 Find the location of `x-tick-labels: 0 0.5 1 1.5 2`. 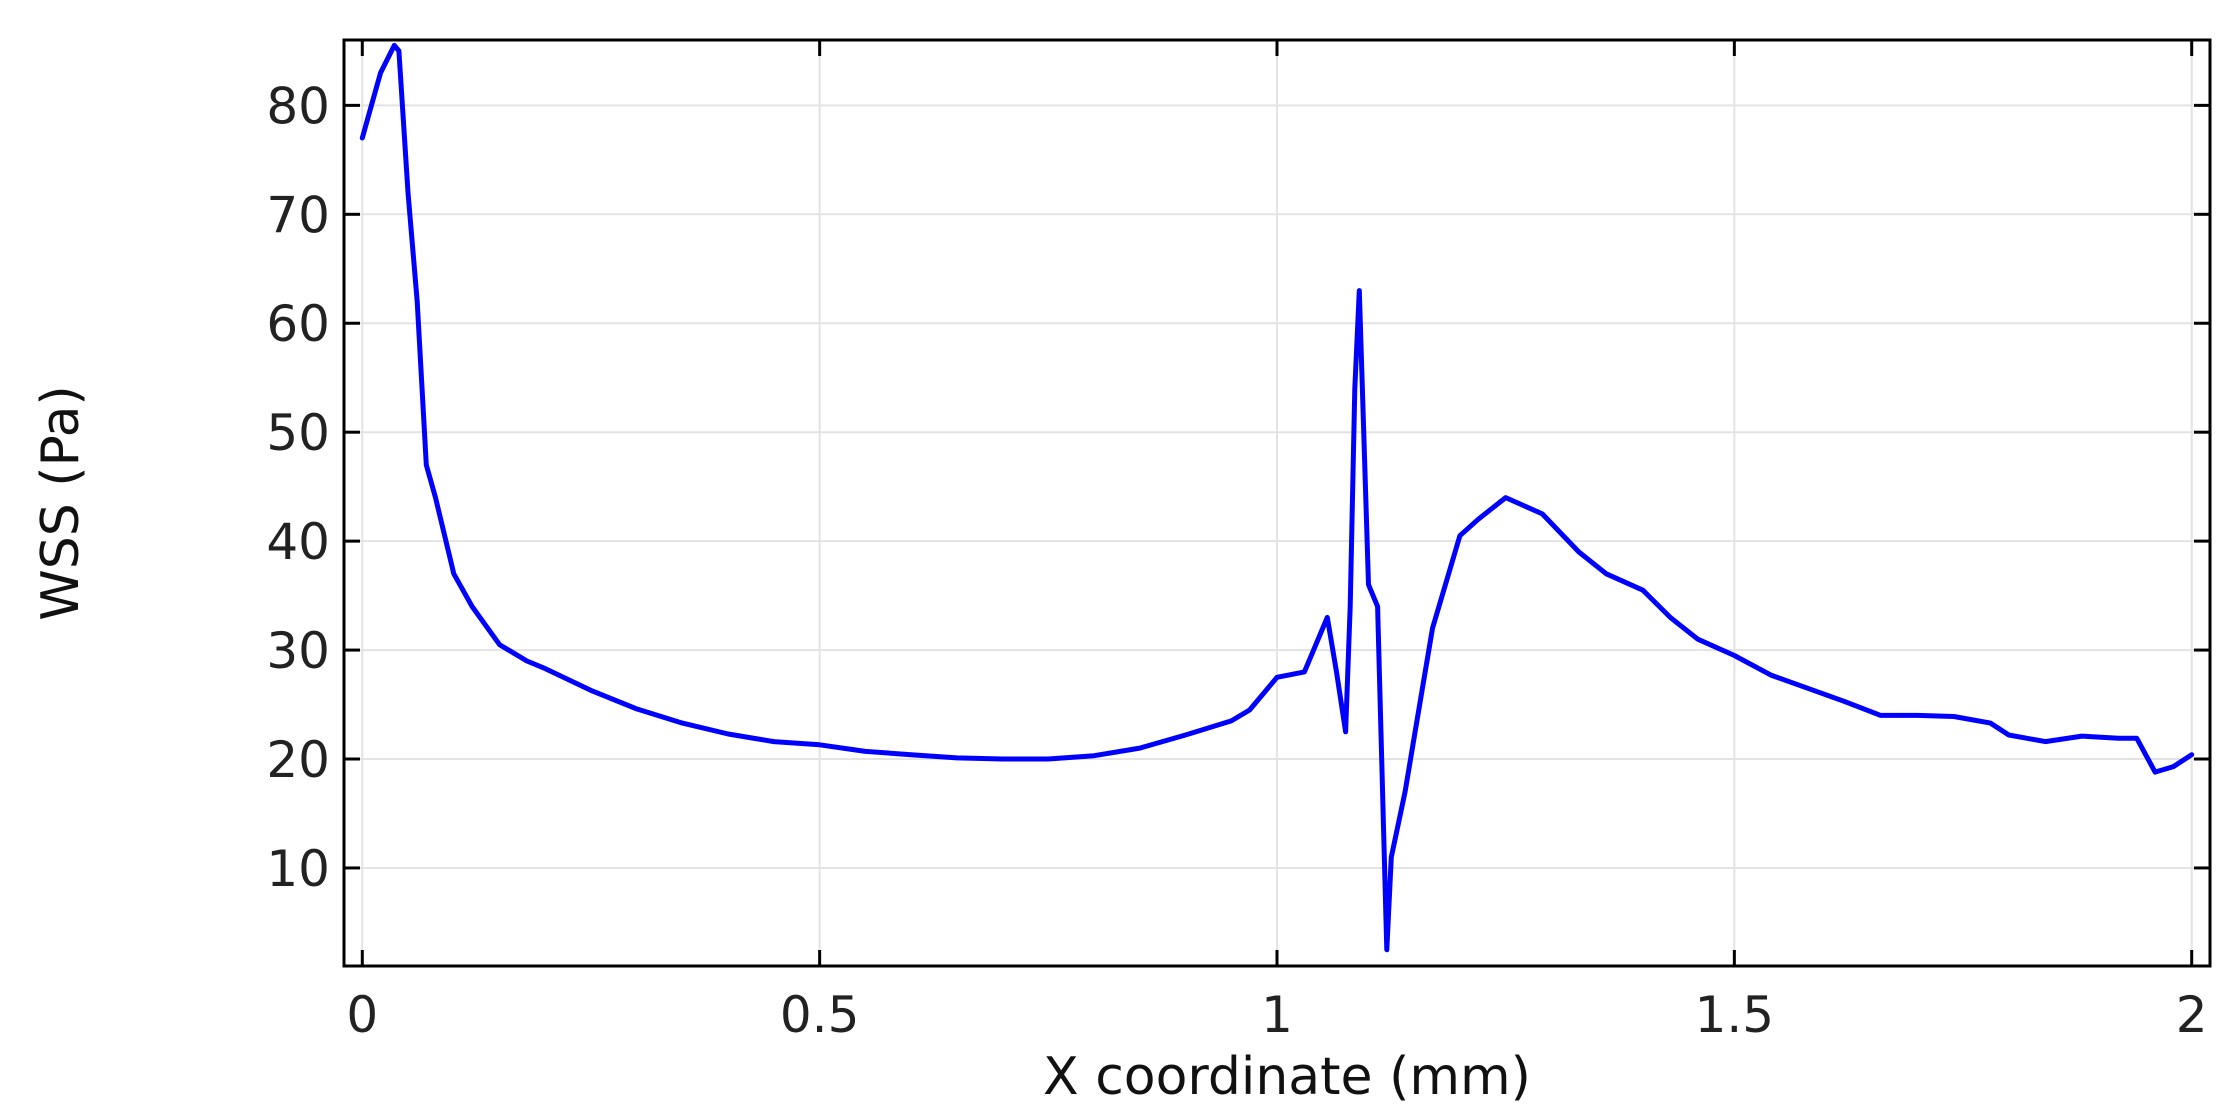

x-tick-labels: 0 0.5 1 1.5 2 is located at coordinates (1276, 1015).